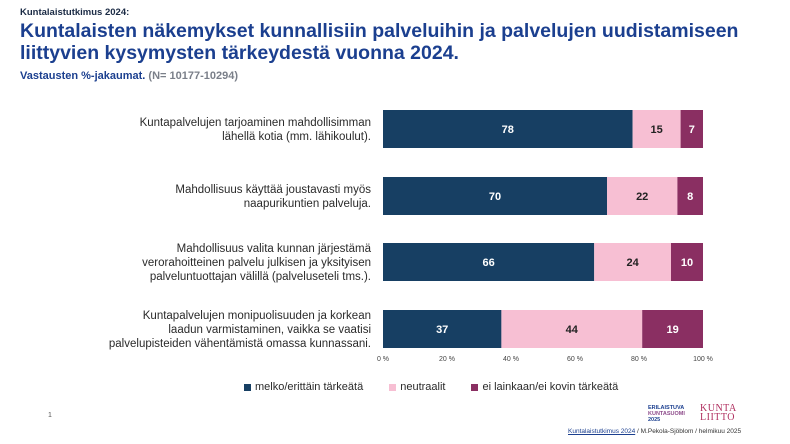 This screenshot has width=790, height=444. Describe the element at coordinates (83, 76) in the screenshot. I see `subtitle-text: Vastausten %-jakaumat.` at that location.